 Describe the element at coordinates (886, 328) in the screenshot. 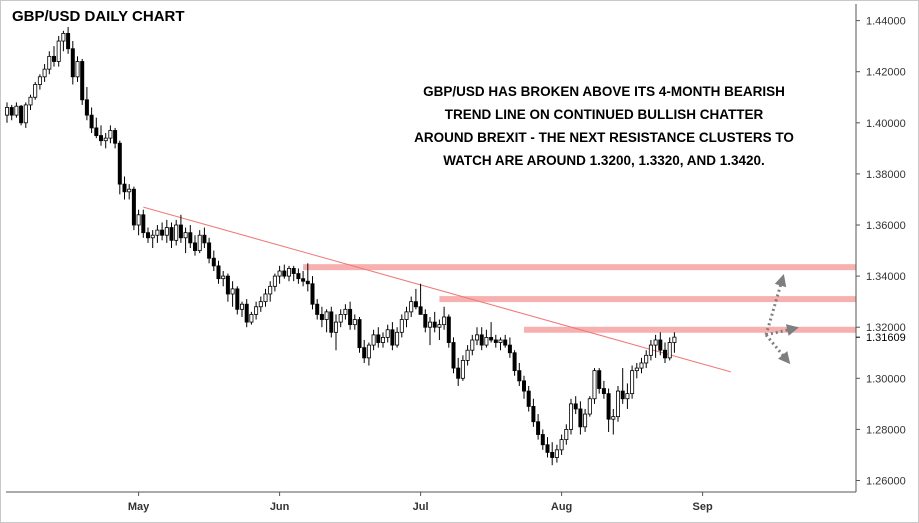

I see `y-tick-label: 1.32000` at that location.